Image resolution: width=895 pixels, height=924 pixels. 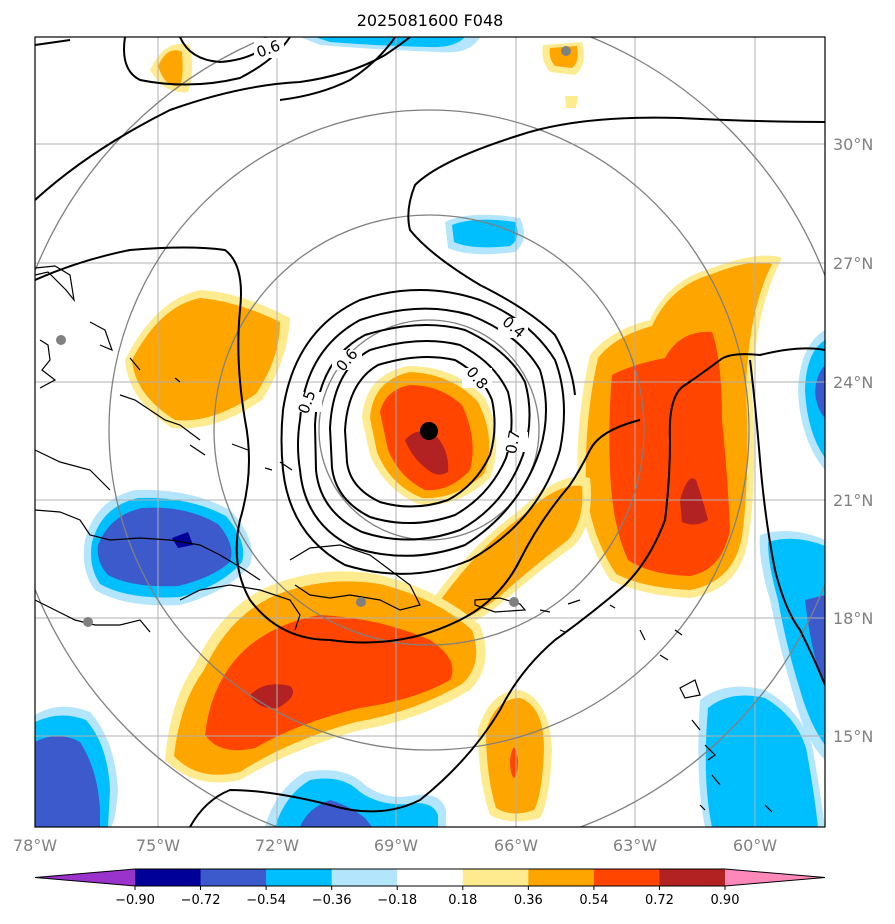 What do you see at coordinates (853, 144) in the screenshot?
I see `lat-label: 30°N` at bounding box center [853, 144].